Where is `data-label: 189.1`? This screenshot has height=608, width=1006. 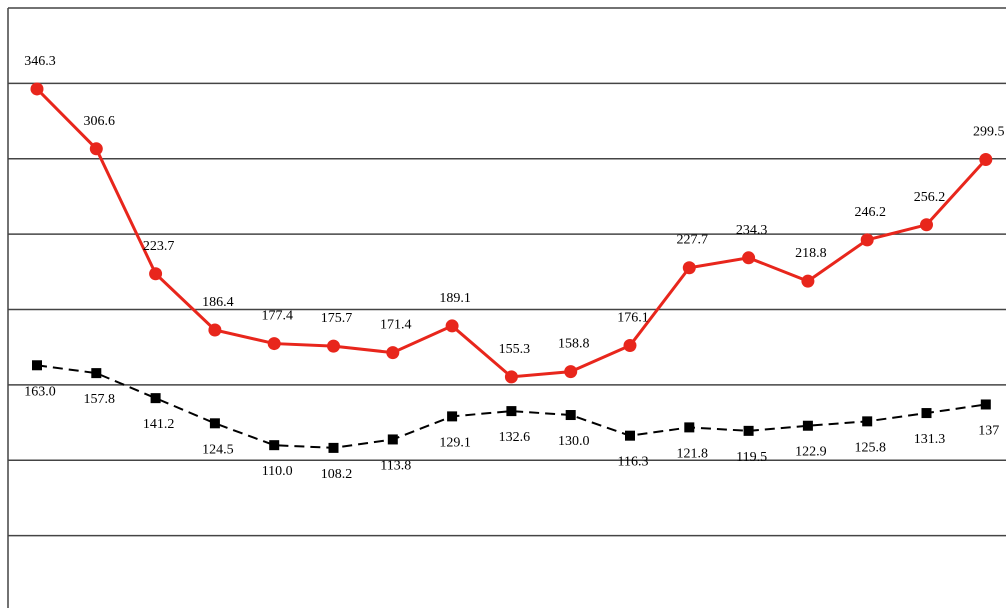 data-label: 189.1 is located at coordinates (455, 298).